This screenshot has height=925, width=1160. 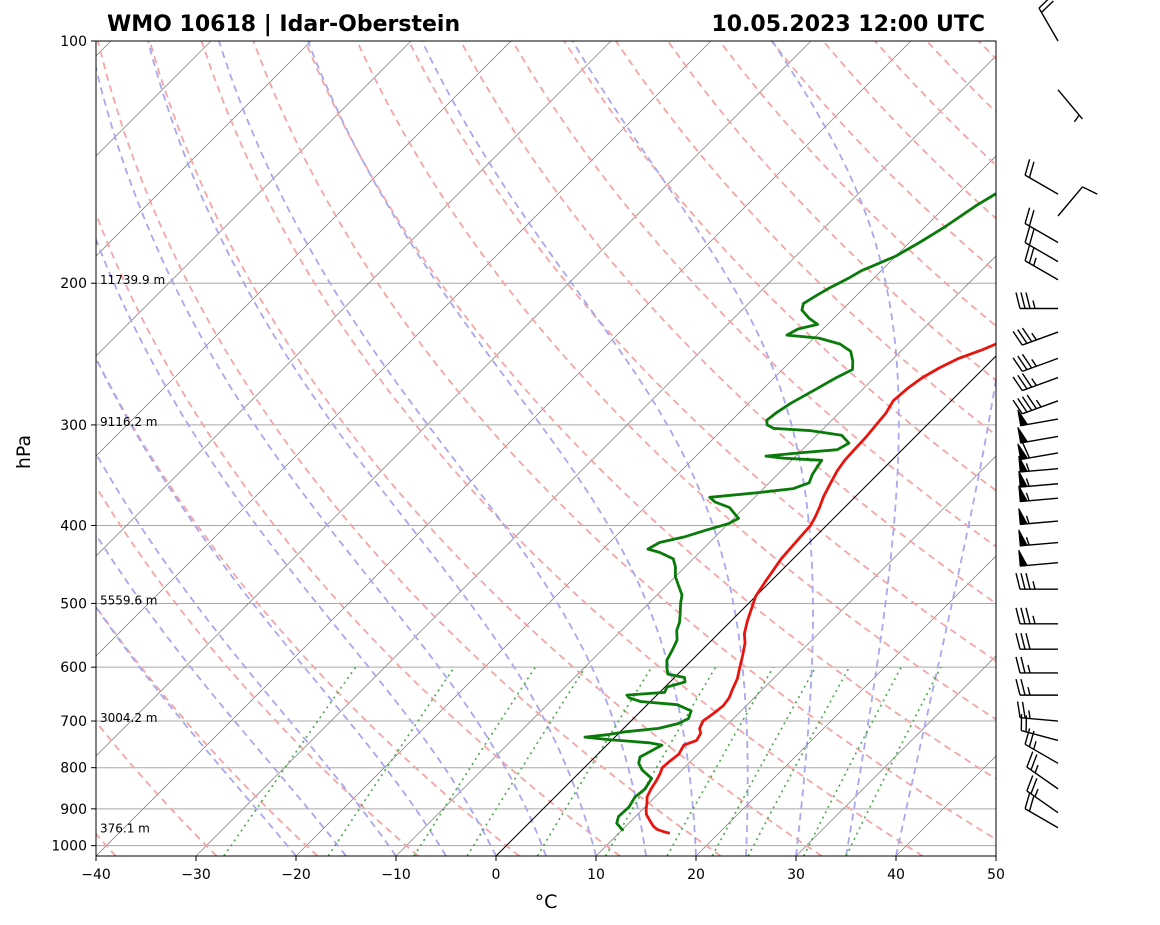 What do you see at coordinates (96, 875) in the screenshot?
I see `x-tick-label--40: −40` at bounding box center [96, 875].